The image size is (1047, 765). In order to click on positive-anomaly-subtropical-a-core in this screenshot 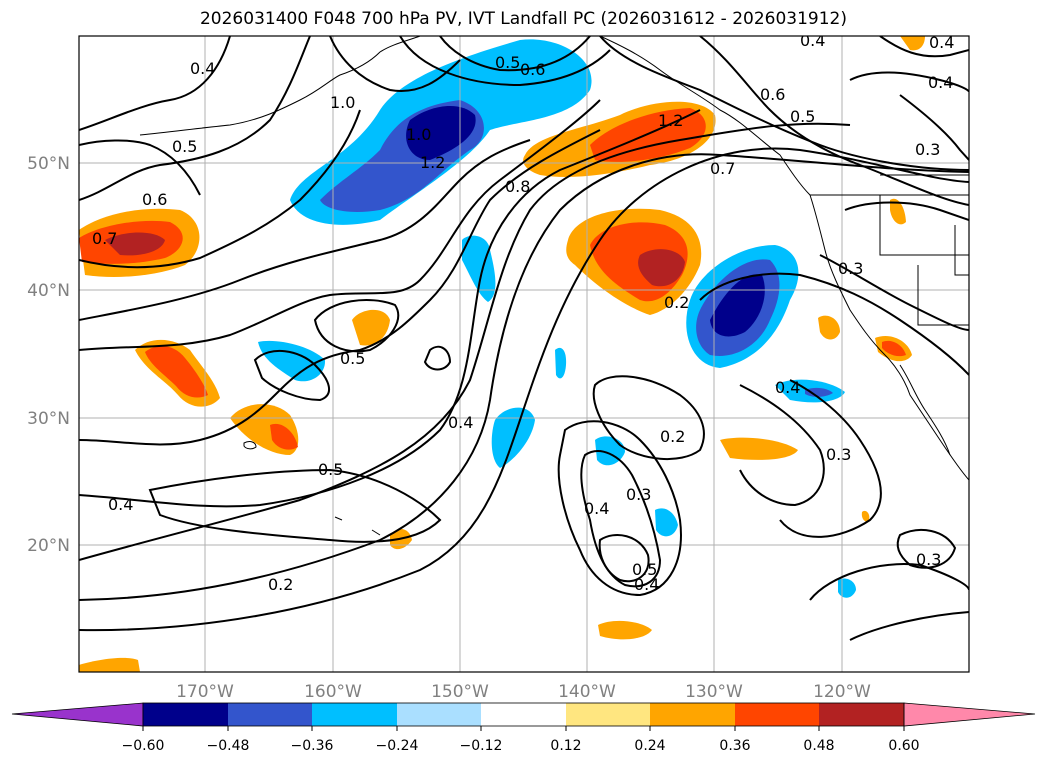, I will do `click(176, 372)`.